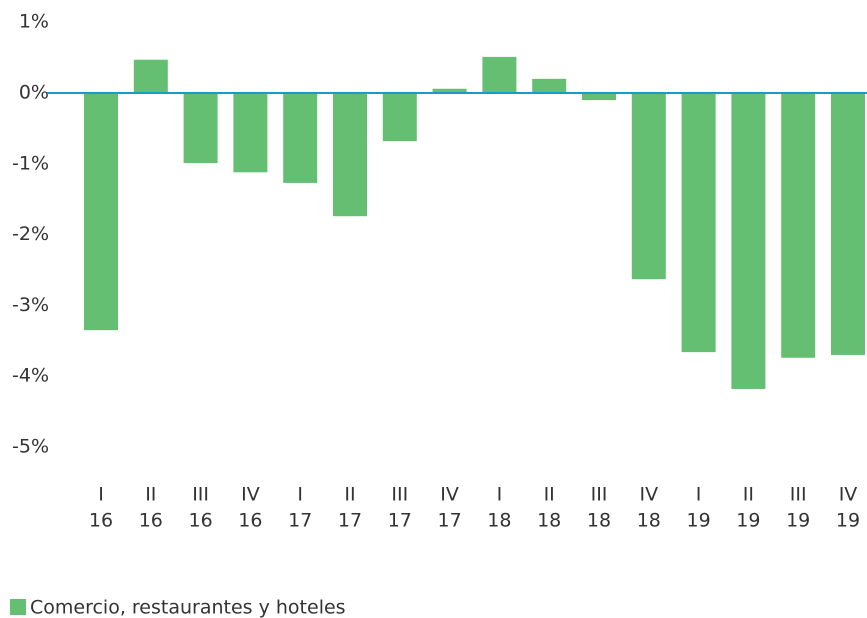 This screenshot has width=867, height=618. Describe the element at coordinates (18, 607) in the screenshot. I see `legend-swatch` at that location.